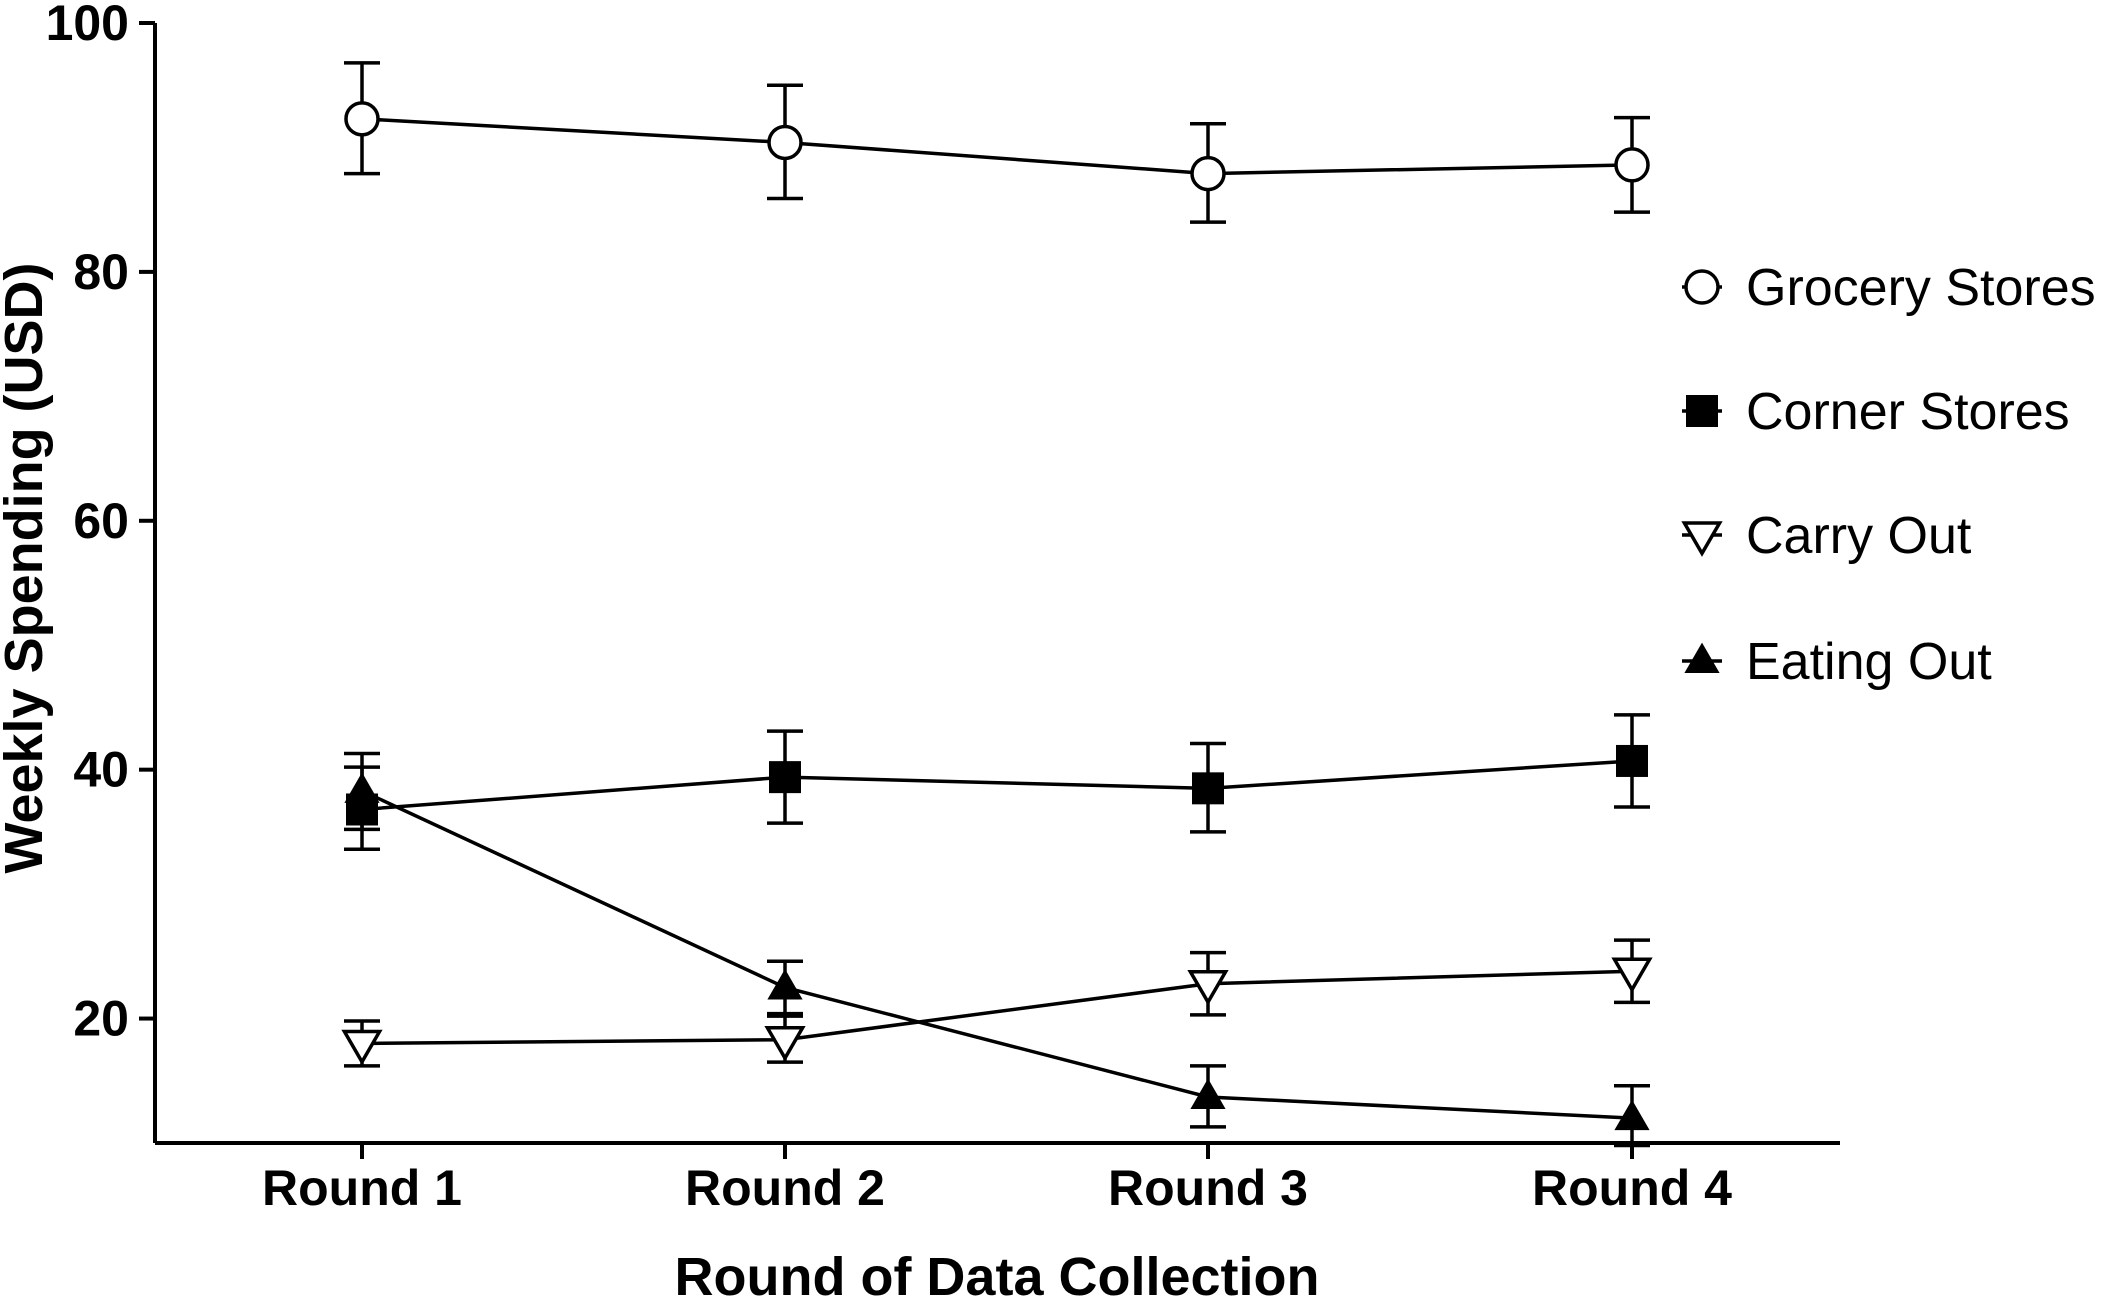  Describe the element at coordinates (101, 770) in the screenshot. I see `y-tick-label-40: 40` at that location.